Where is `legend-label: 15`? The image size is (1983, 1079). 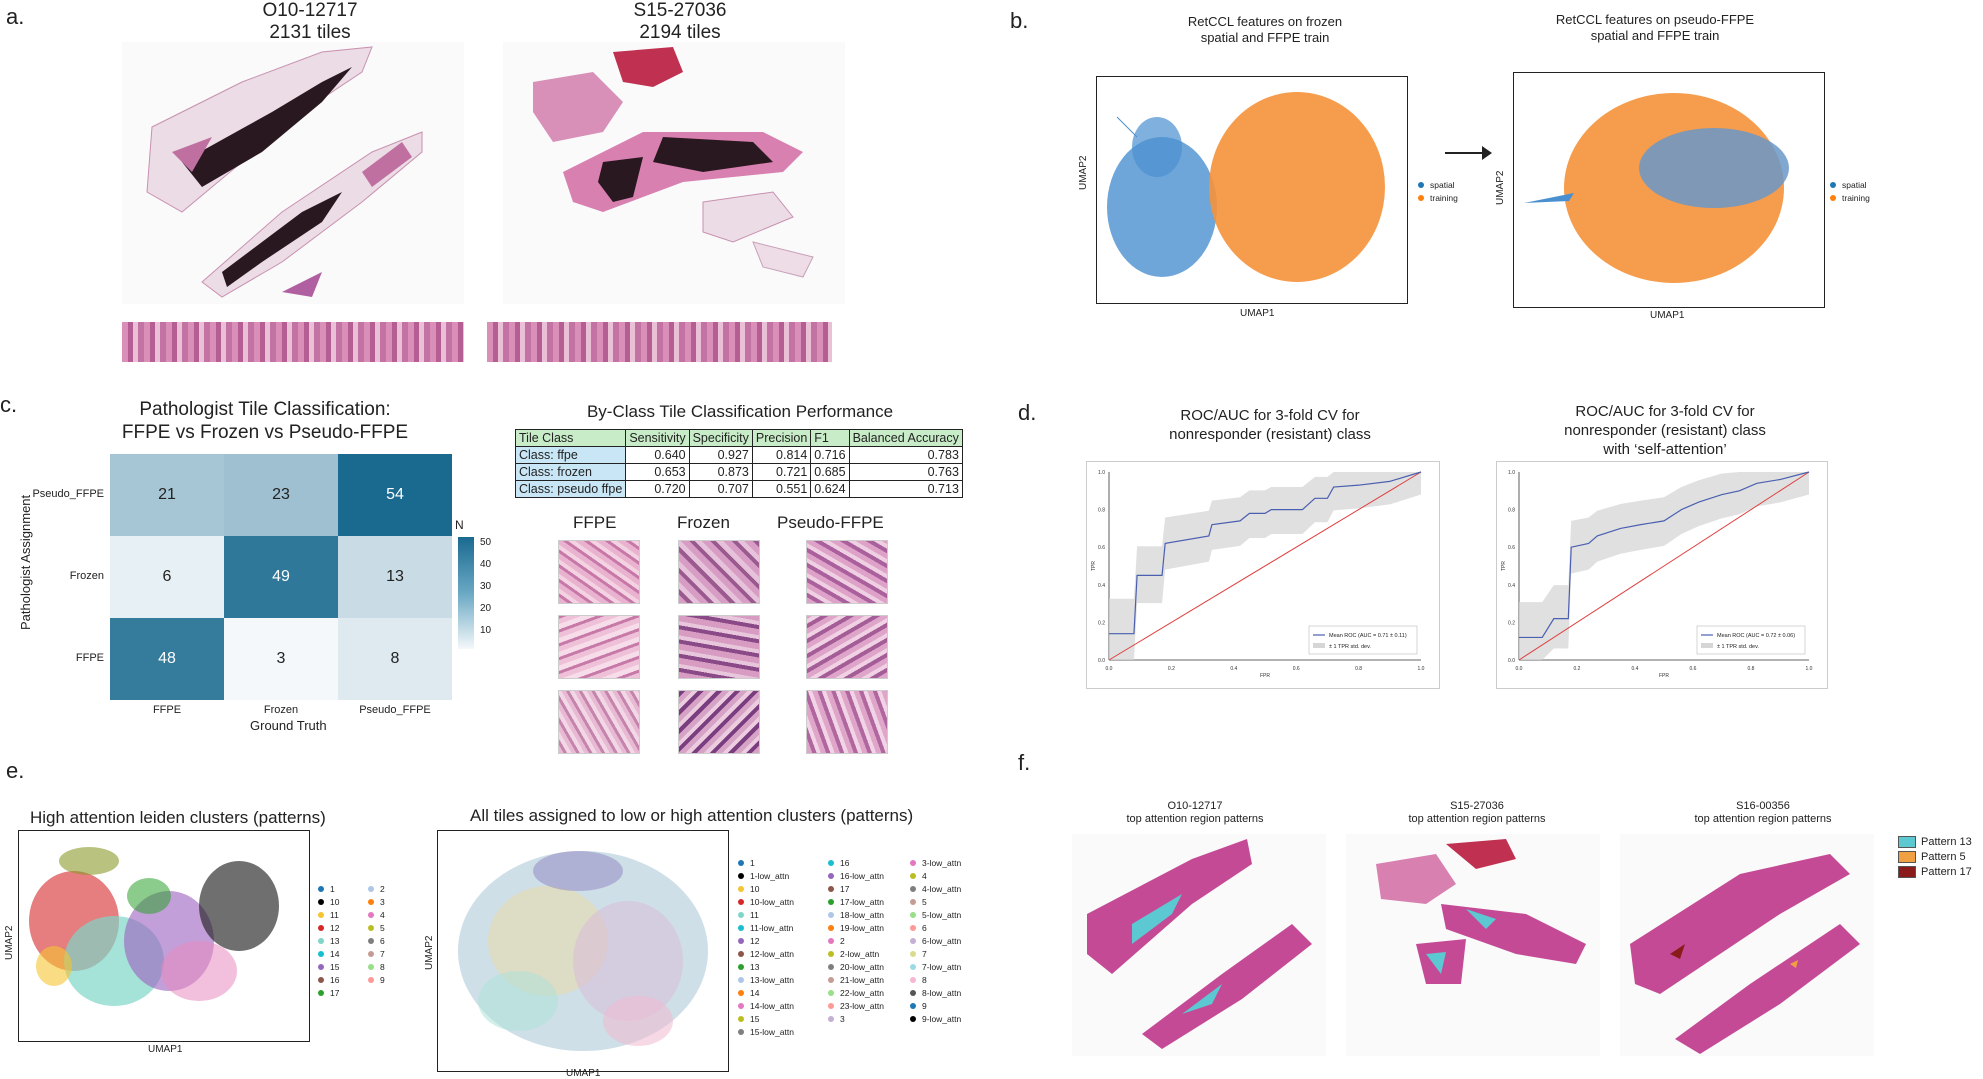 legend-label: 15 is located at coordinates (335, 966).